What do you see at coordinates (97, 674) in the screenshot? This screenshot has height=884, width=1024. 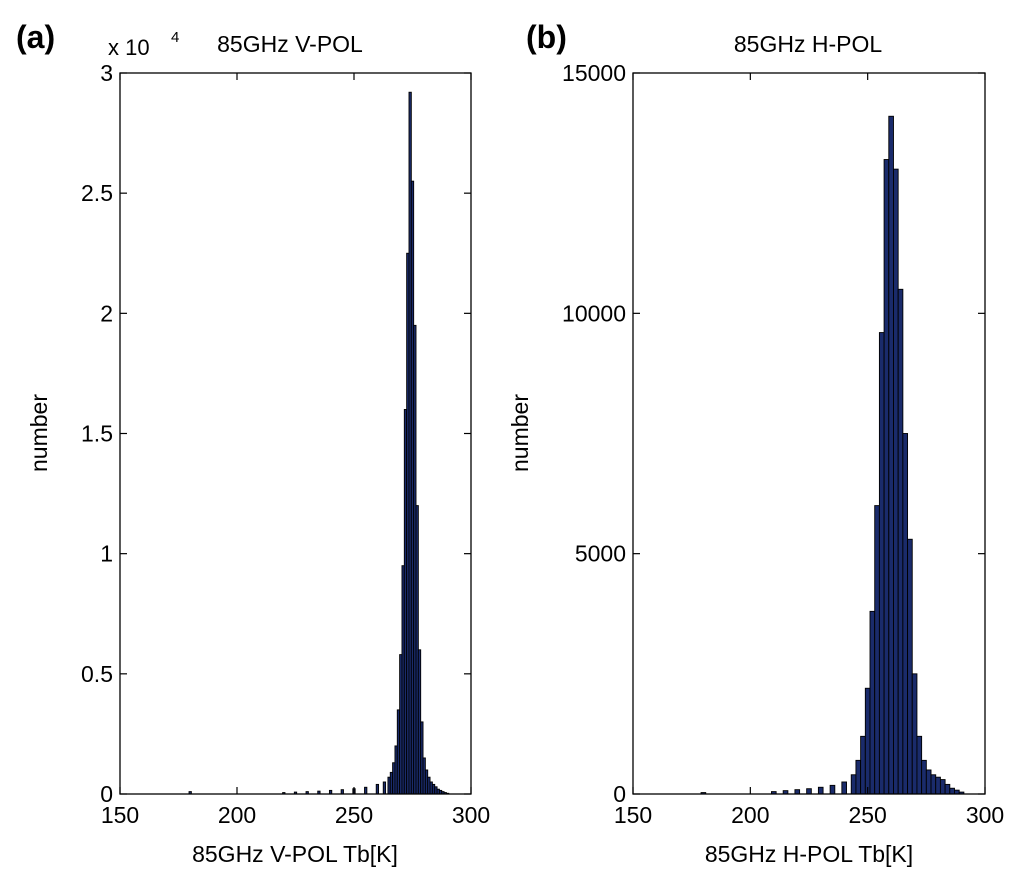 I see `panel-a-y-tick-label-1: 0.5` at bounding box center [97, 674].